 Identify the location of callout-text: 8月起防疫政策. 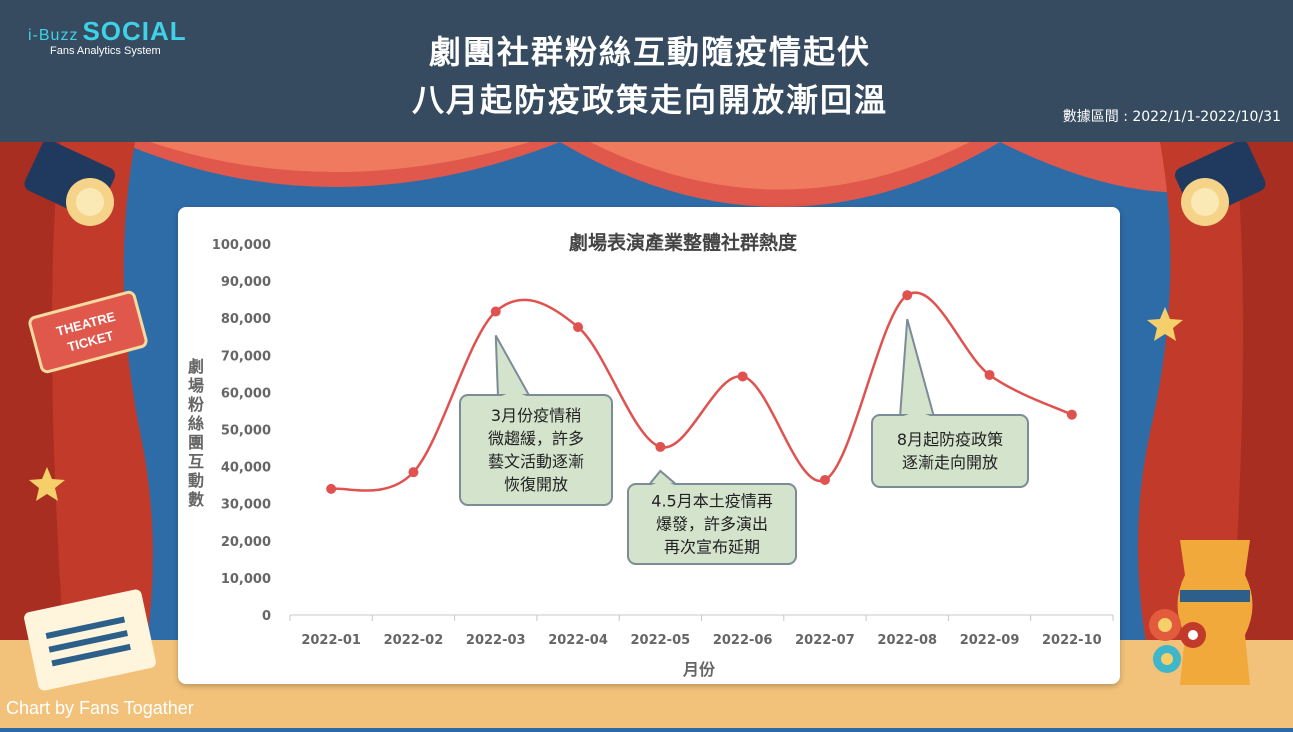
(950, 439).